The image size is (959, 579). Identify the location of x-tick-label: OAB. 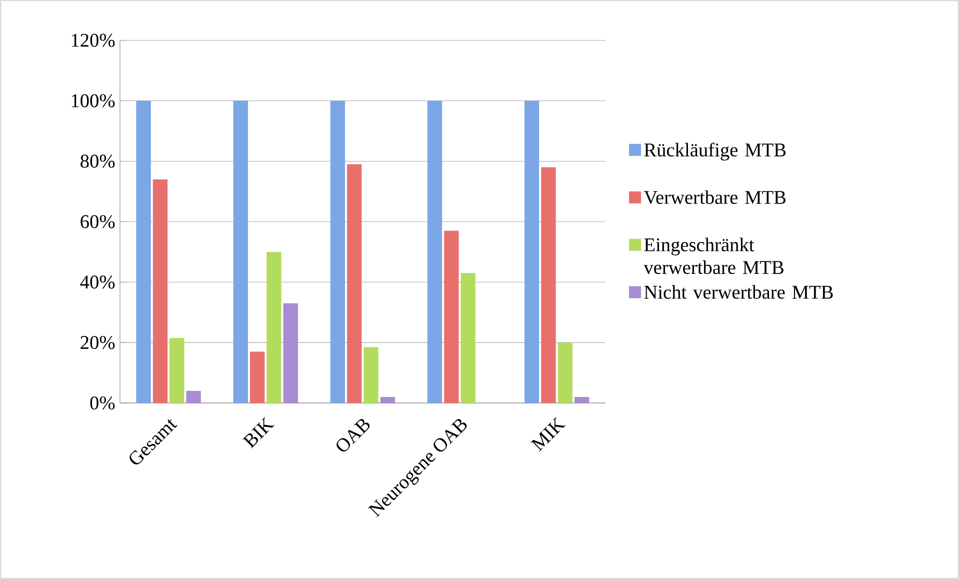
(353, 435).